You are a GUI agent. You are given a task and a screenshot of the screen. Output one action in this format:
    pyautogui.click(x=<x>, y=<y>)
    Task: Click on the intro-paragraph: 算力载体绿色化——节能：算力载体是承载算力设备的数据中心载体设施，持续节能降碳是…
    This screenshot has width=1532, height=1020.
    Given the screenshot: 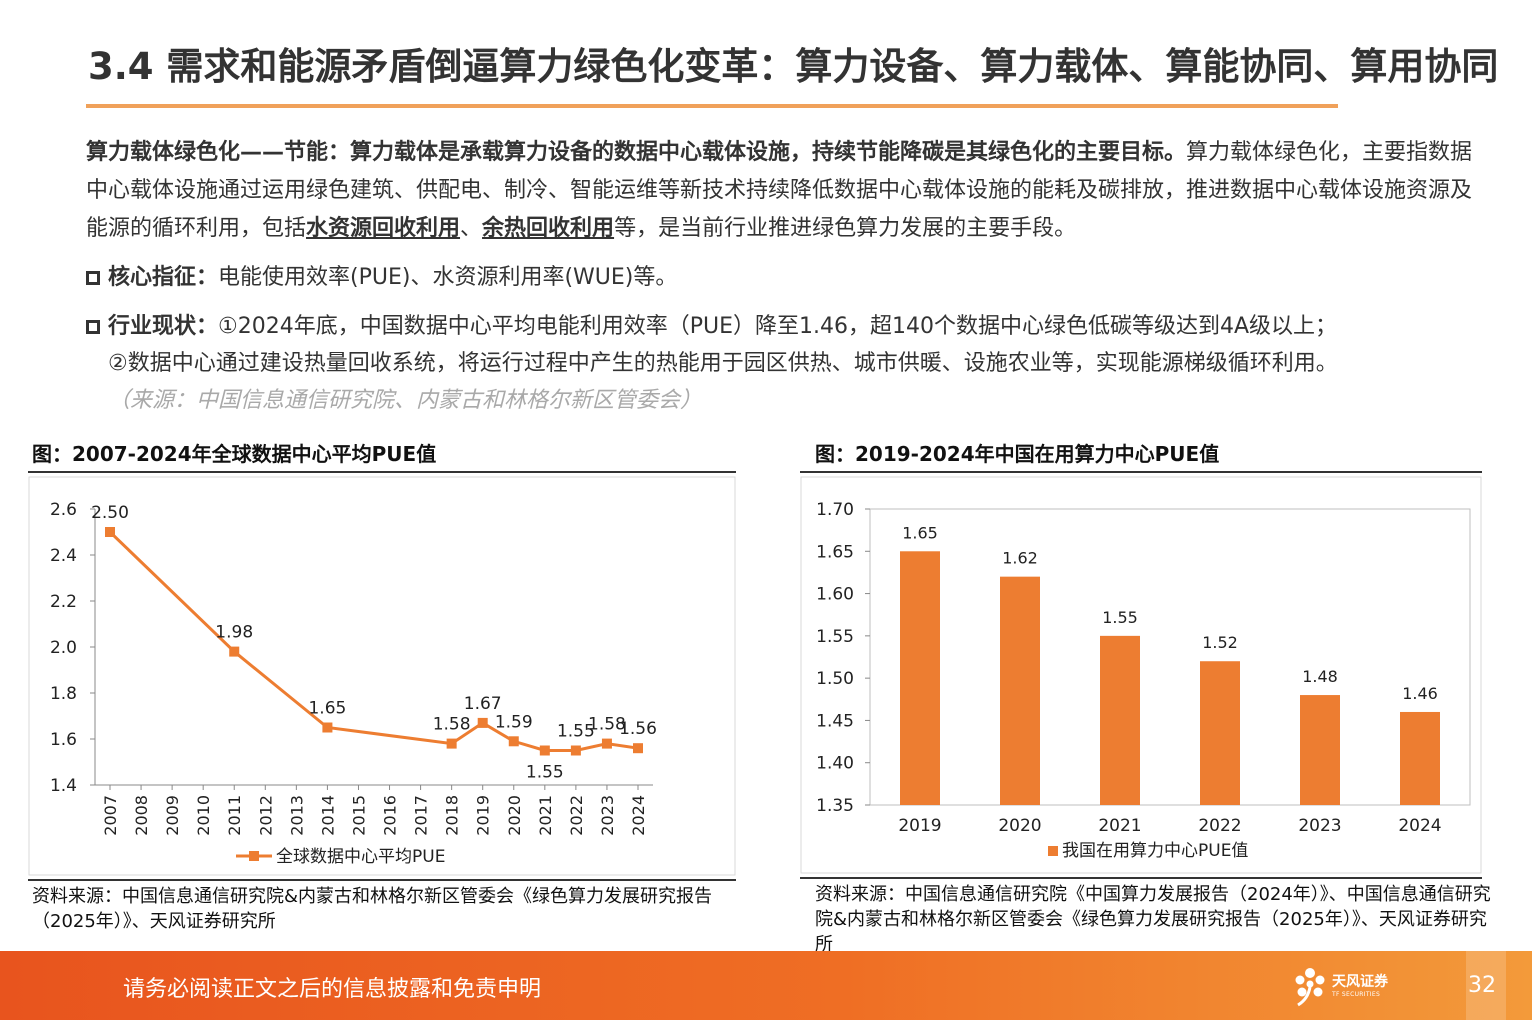 What is the action you would take?
    pyautogui.click(x=786, y=191)
    